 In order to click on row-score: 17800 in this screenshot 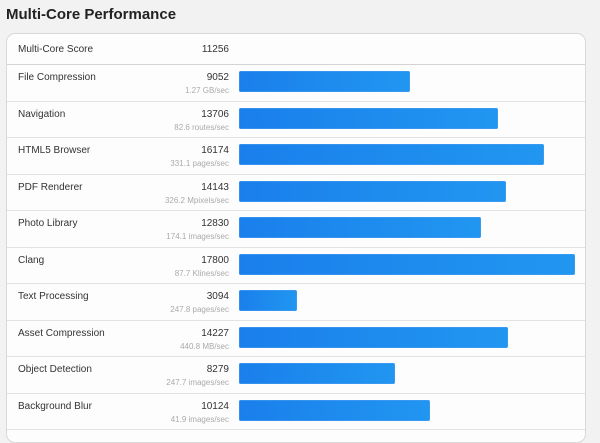, I will do `click(215, 260)`.